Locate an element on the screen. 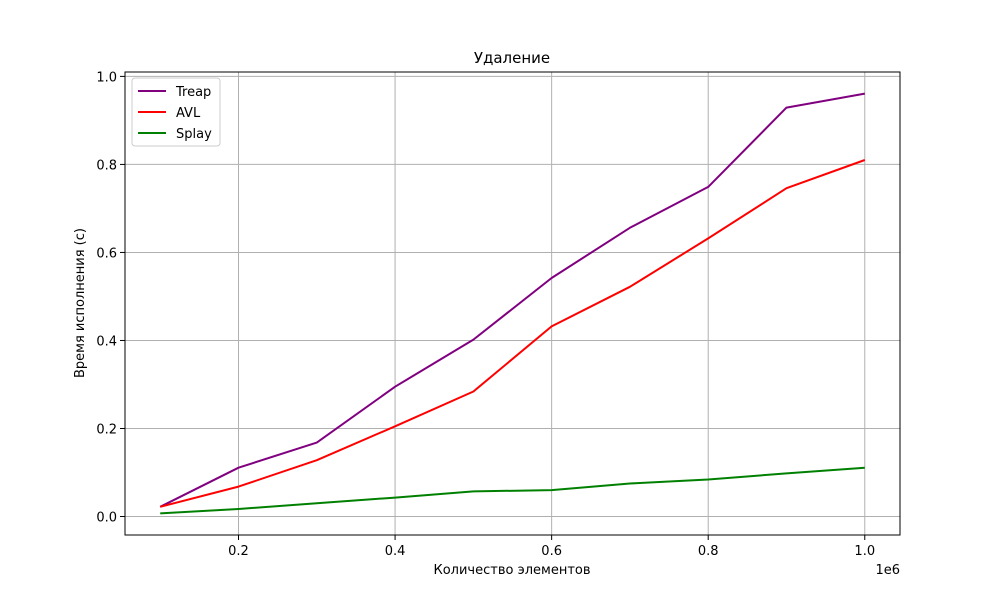 This screenshot has width=1000, height=604. legend-label-avl: AVL is located at coordinates (188, 113).